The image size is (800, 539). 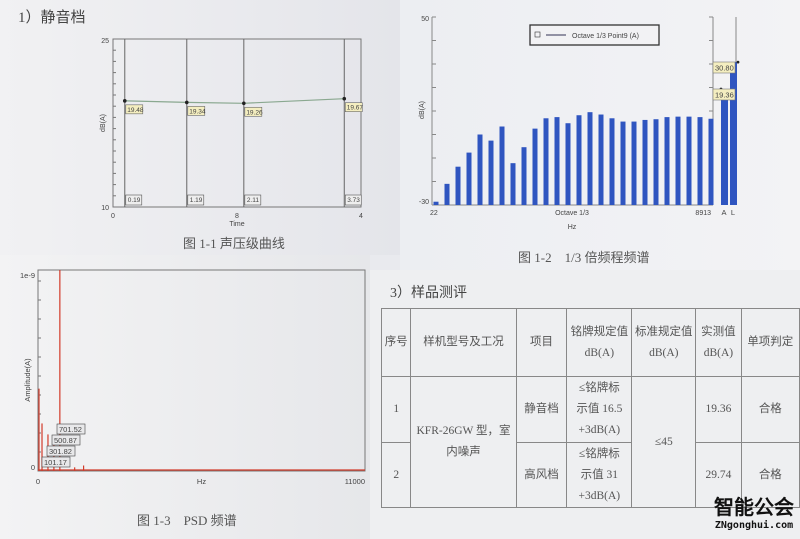 What do you see at coordinates (396, 342) in the screenshot?
I see `header-no: 序号` at bounding box center [396, 342].